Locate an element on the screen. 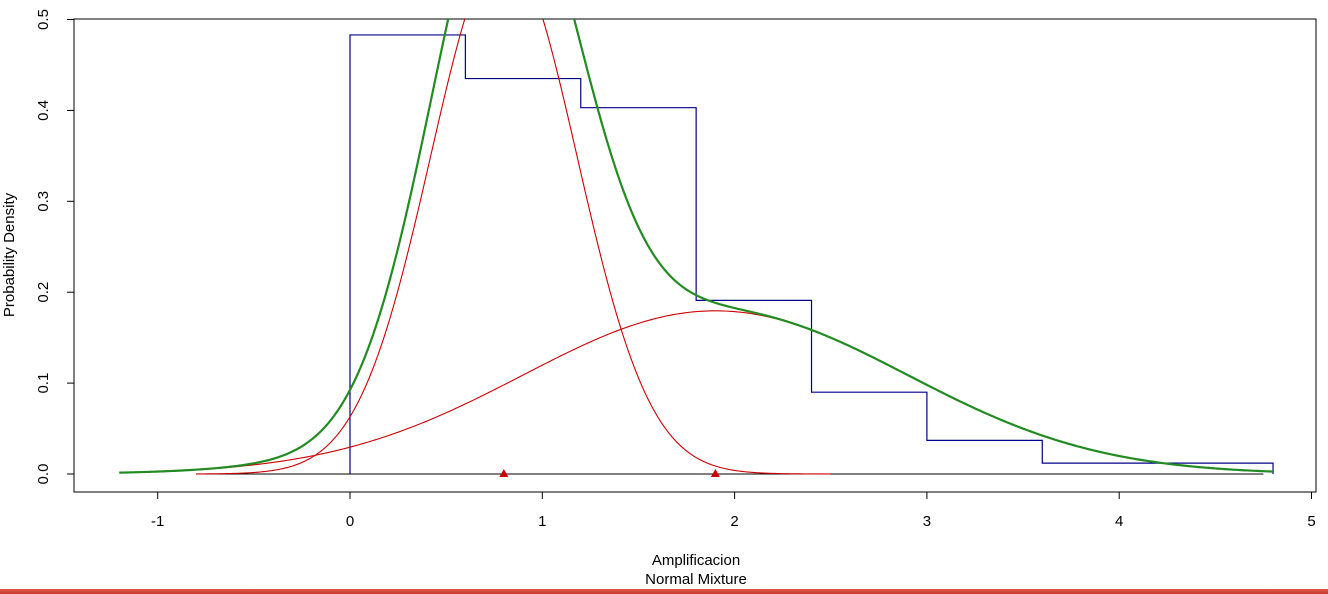 Image resolution: width=1328 pixels, height=594 pixels. x-axis: -1 0 1 2 3 4 5 is located at coordinates (733, 511).